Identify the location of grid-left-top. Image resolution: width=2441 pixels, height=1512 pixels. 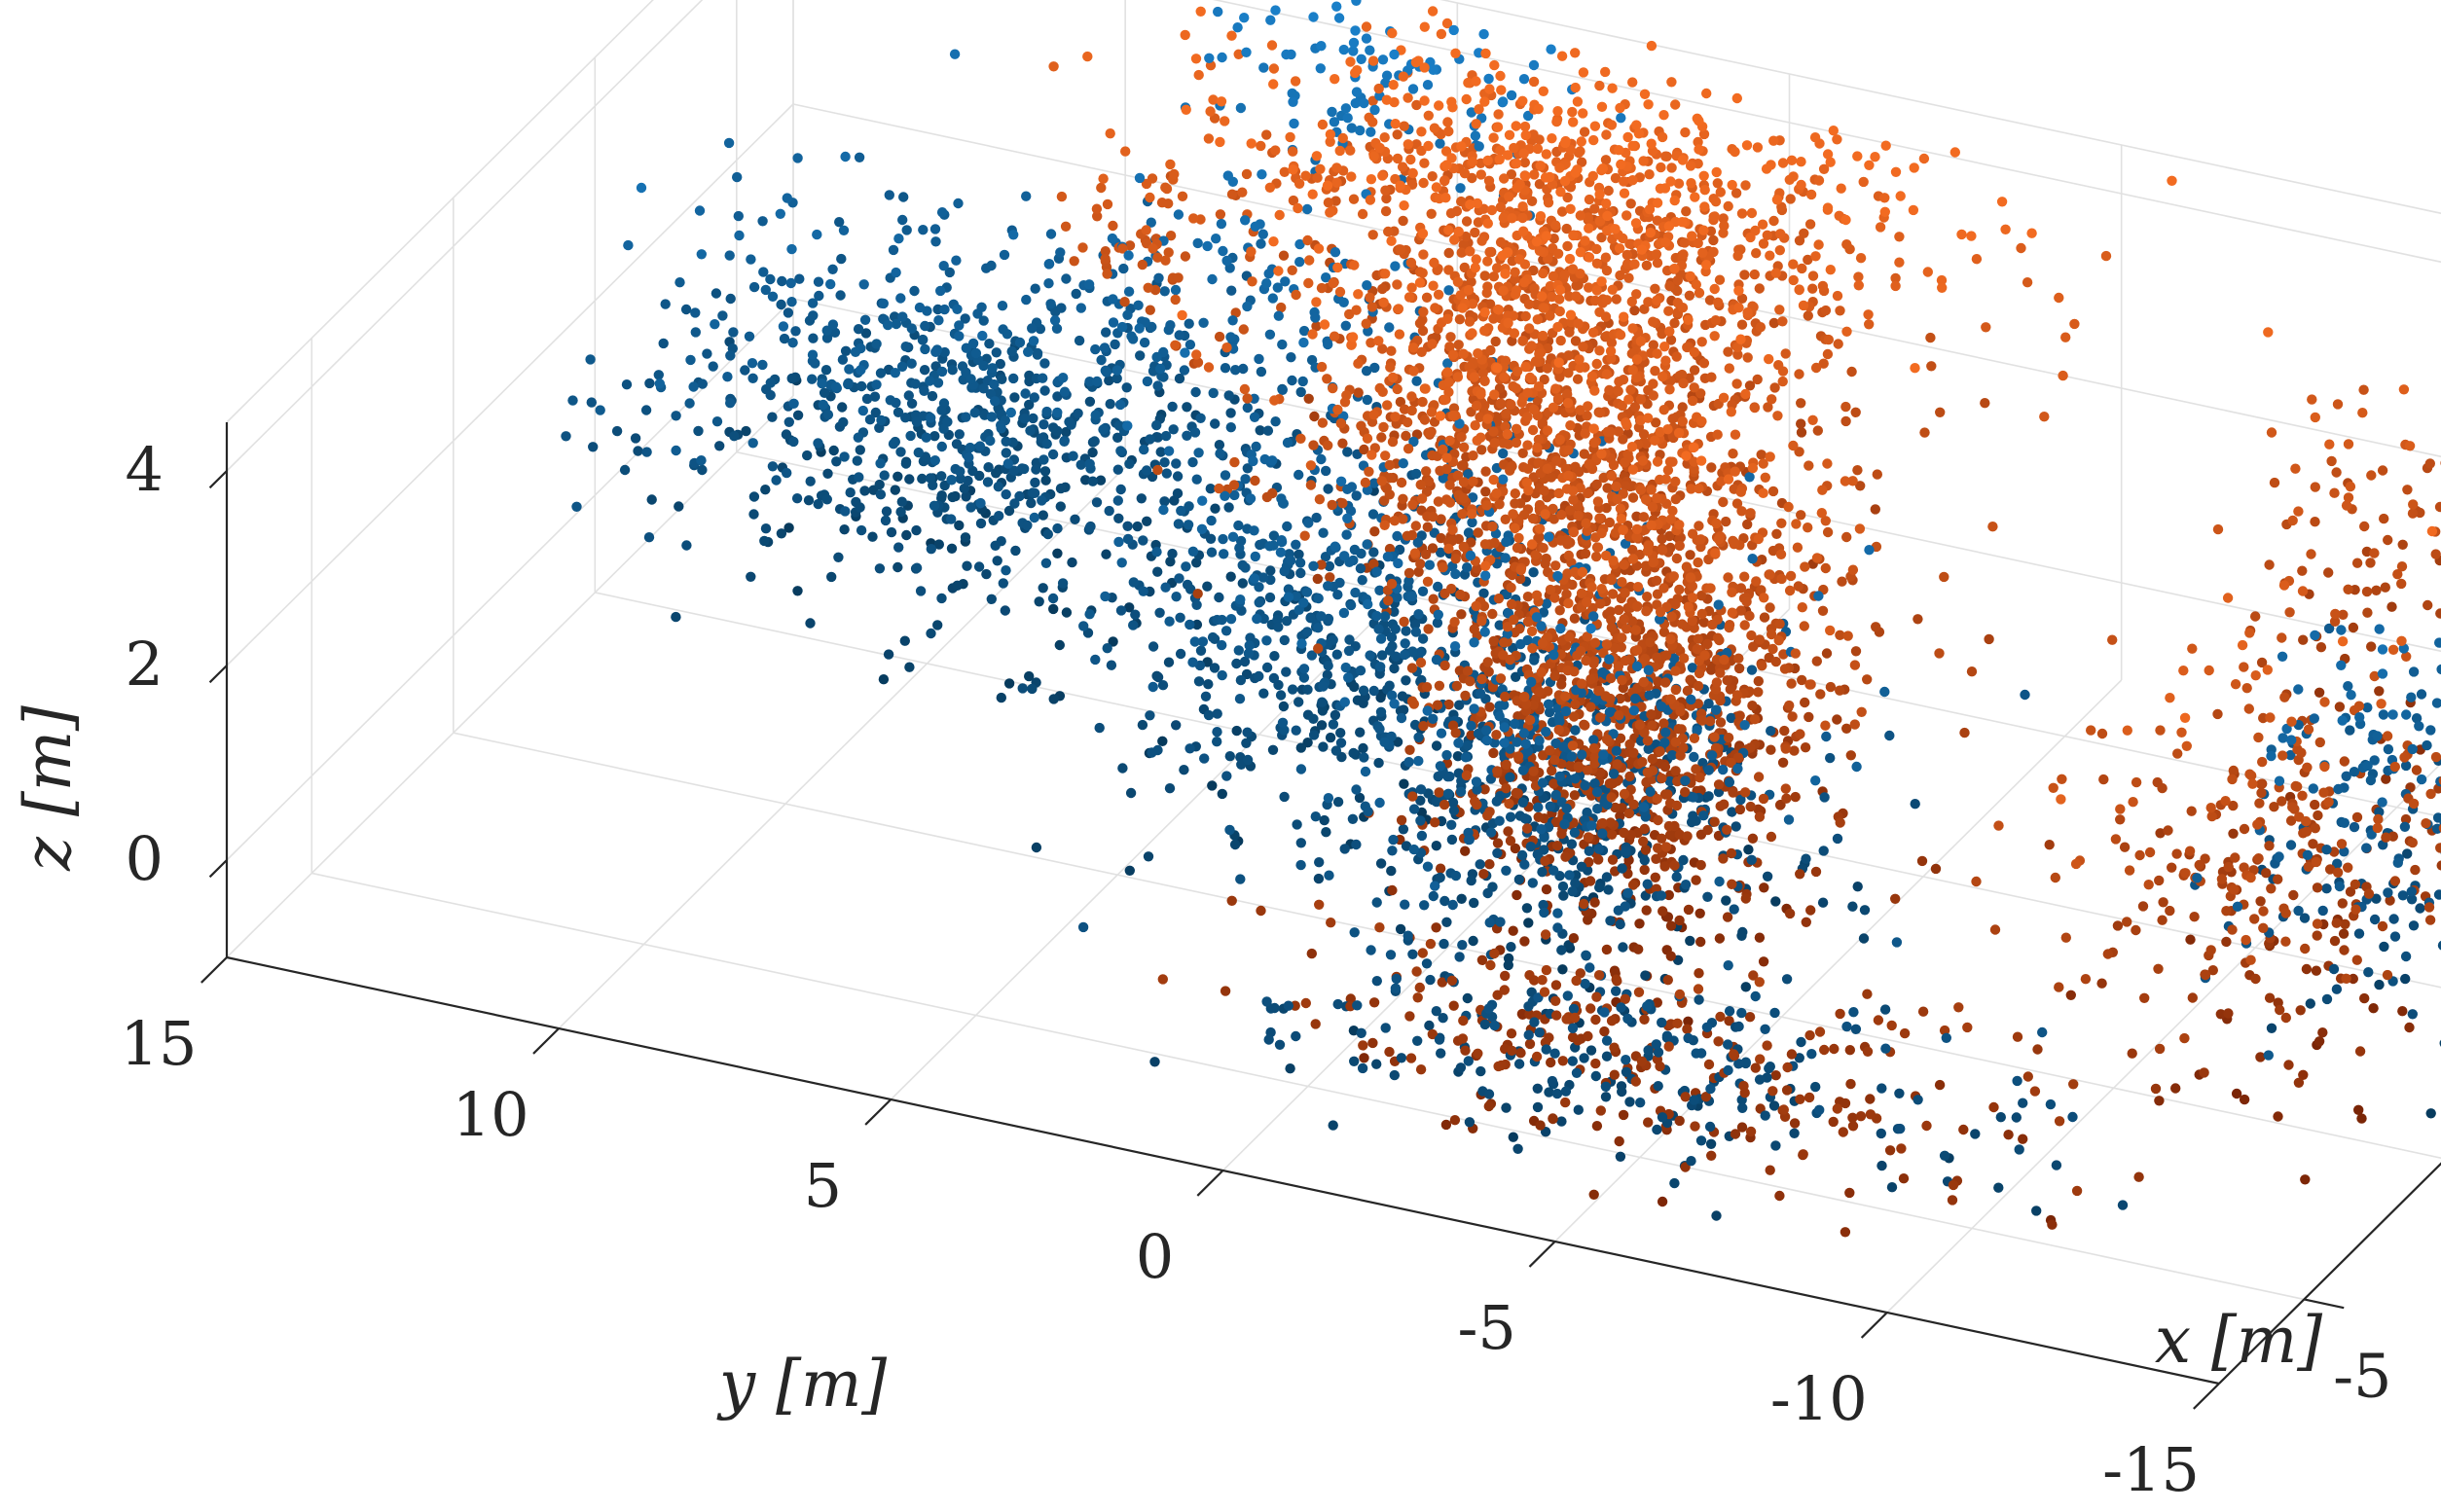
(440, 211).